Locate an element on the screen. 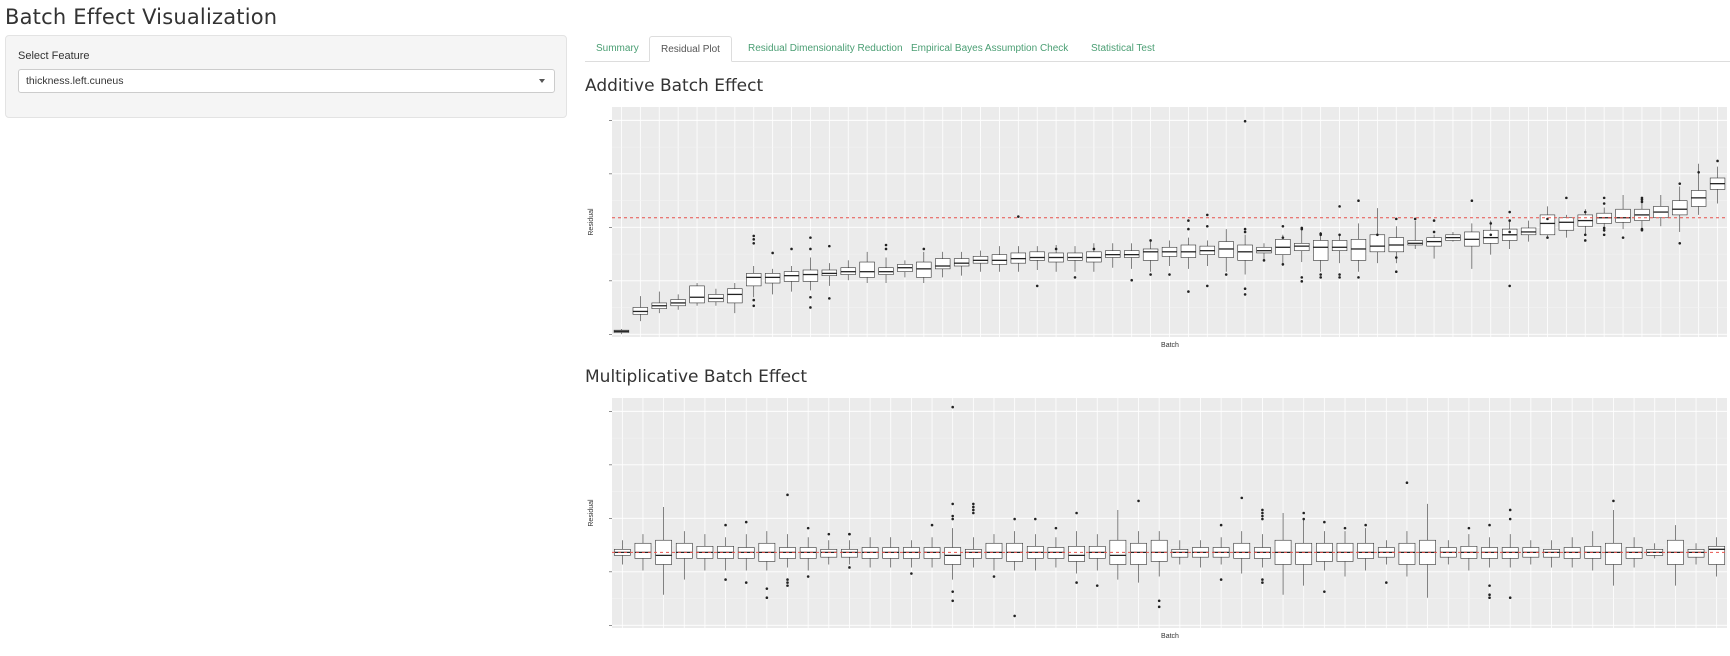  tab-empirical-bayes-assumption-check: Empirical Bayes Assumption Check is located at coordinates (990, 48).